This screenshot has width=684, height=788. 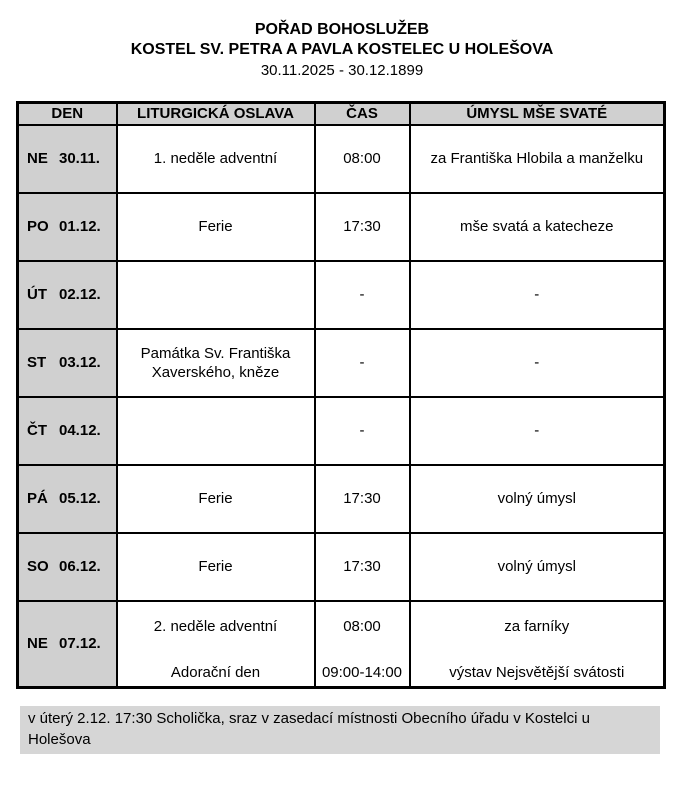 I want to click on intention-line-1: za farníky, so click(x=537, y=626).